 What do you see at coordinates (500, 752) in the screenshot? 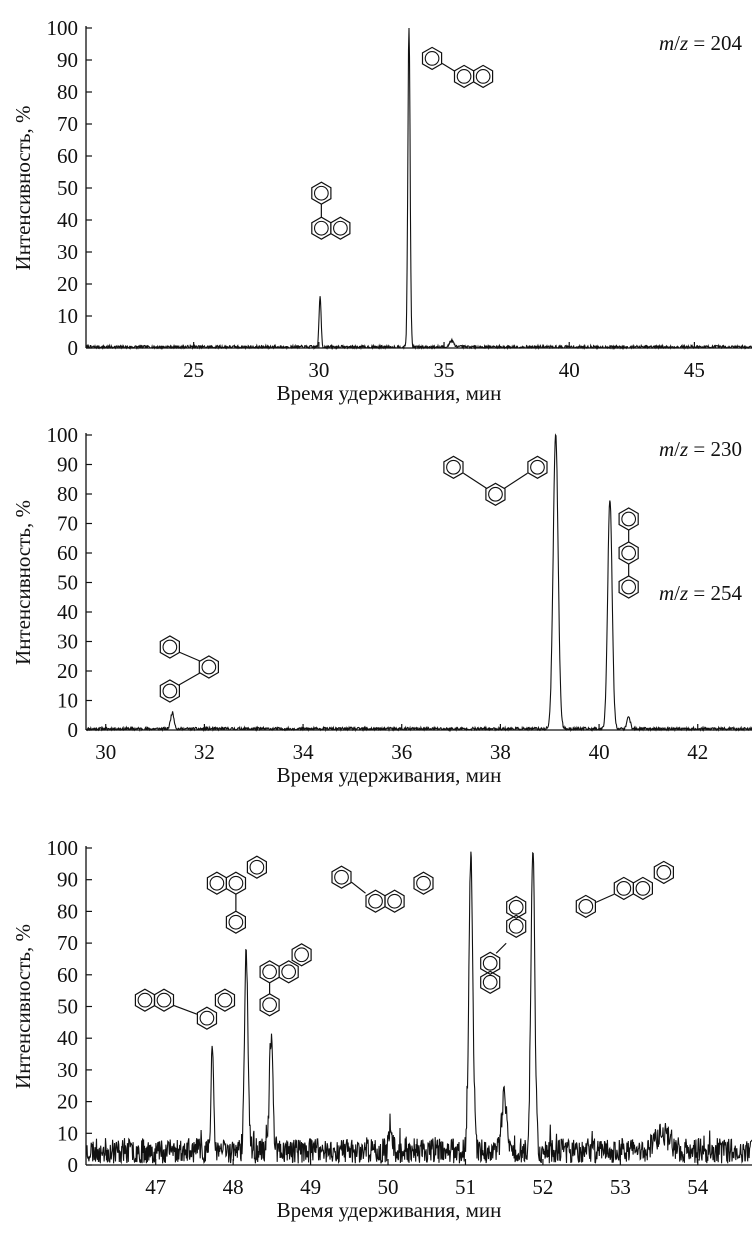
I see `x-tick-label: 38` at bounding box center [500, 752].